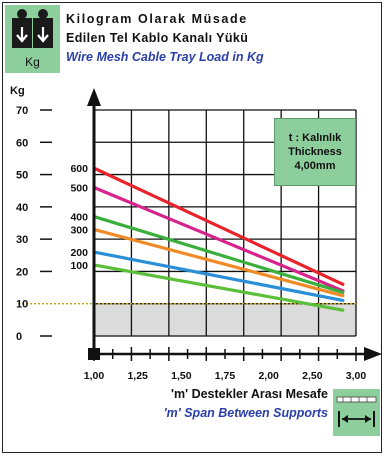  Describe the element at coordinates (79, 253) in the screenshot. I see `series-label-200: 200` at that location.